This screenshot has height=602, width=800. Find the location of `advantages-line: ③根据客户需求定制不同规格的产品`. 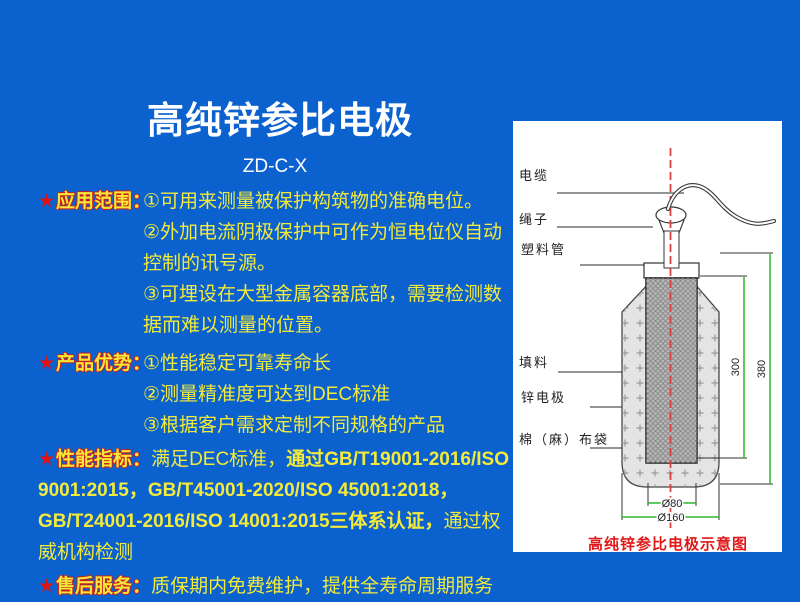

advantages-line: ③根据客户需求定制不同规格的产品 is located at coordinates (294, 425).